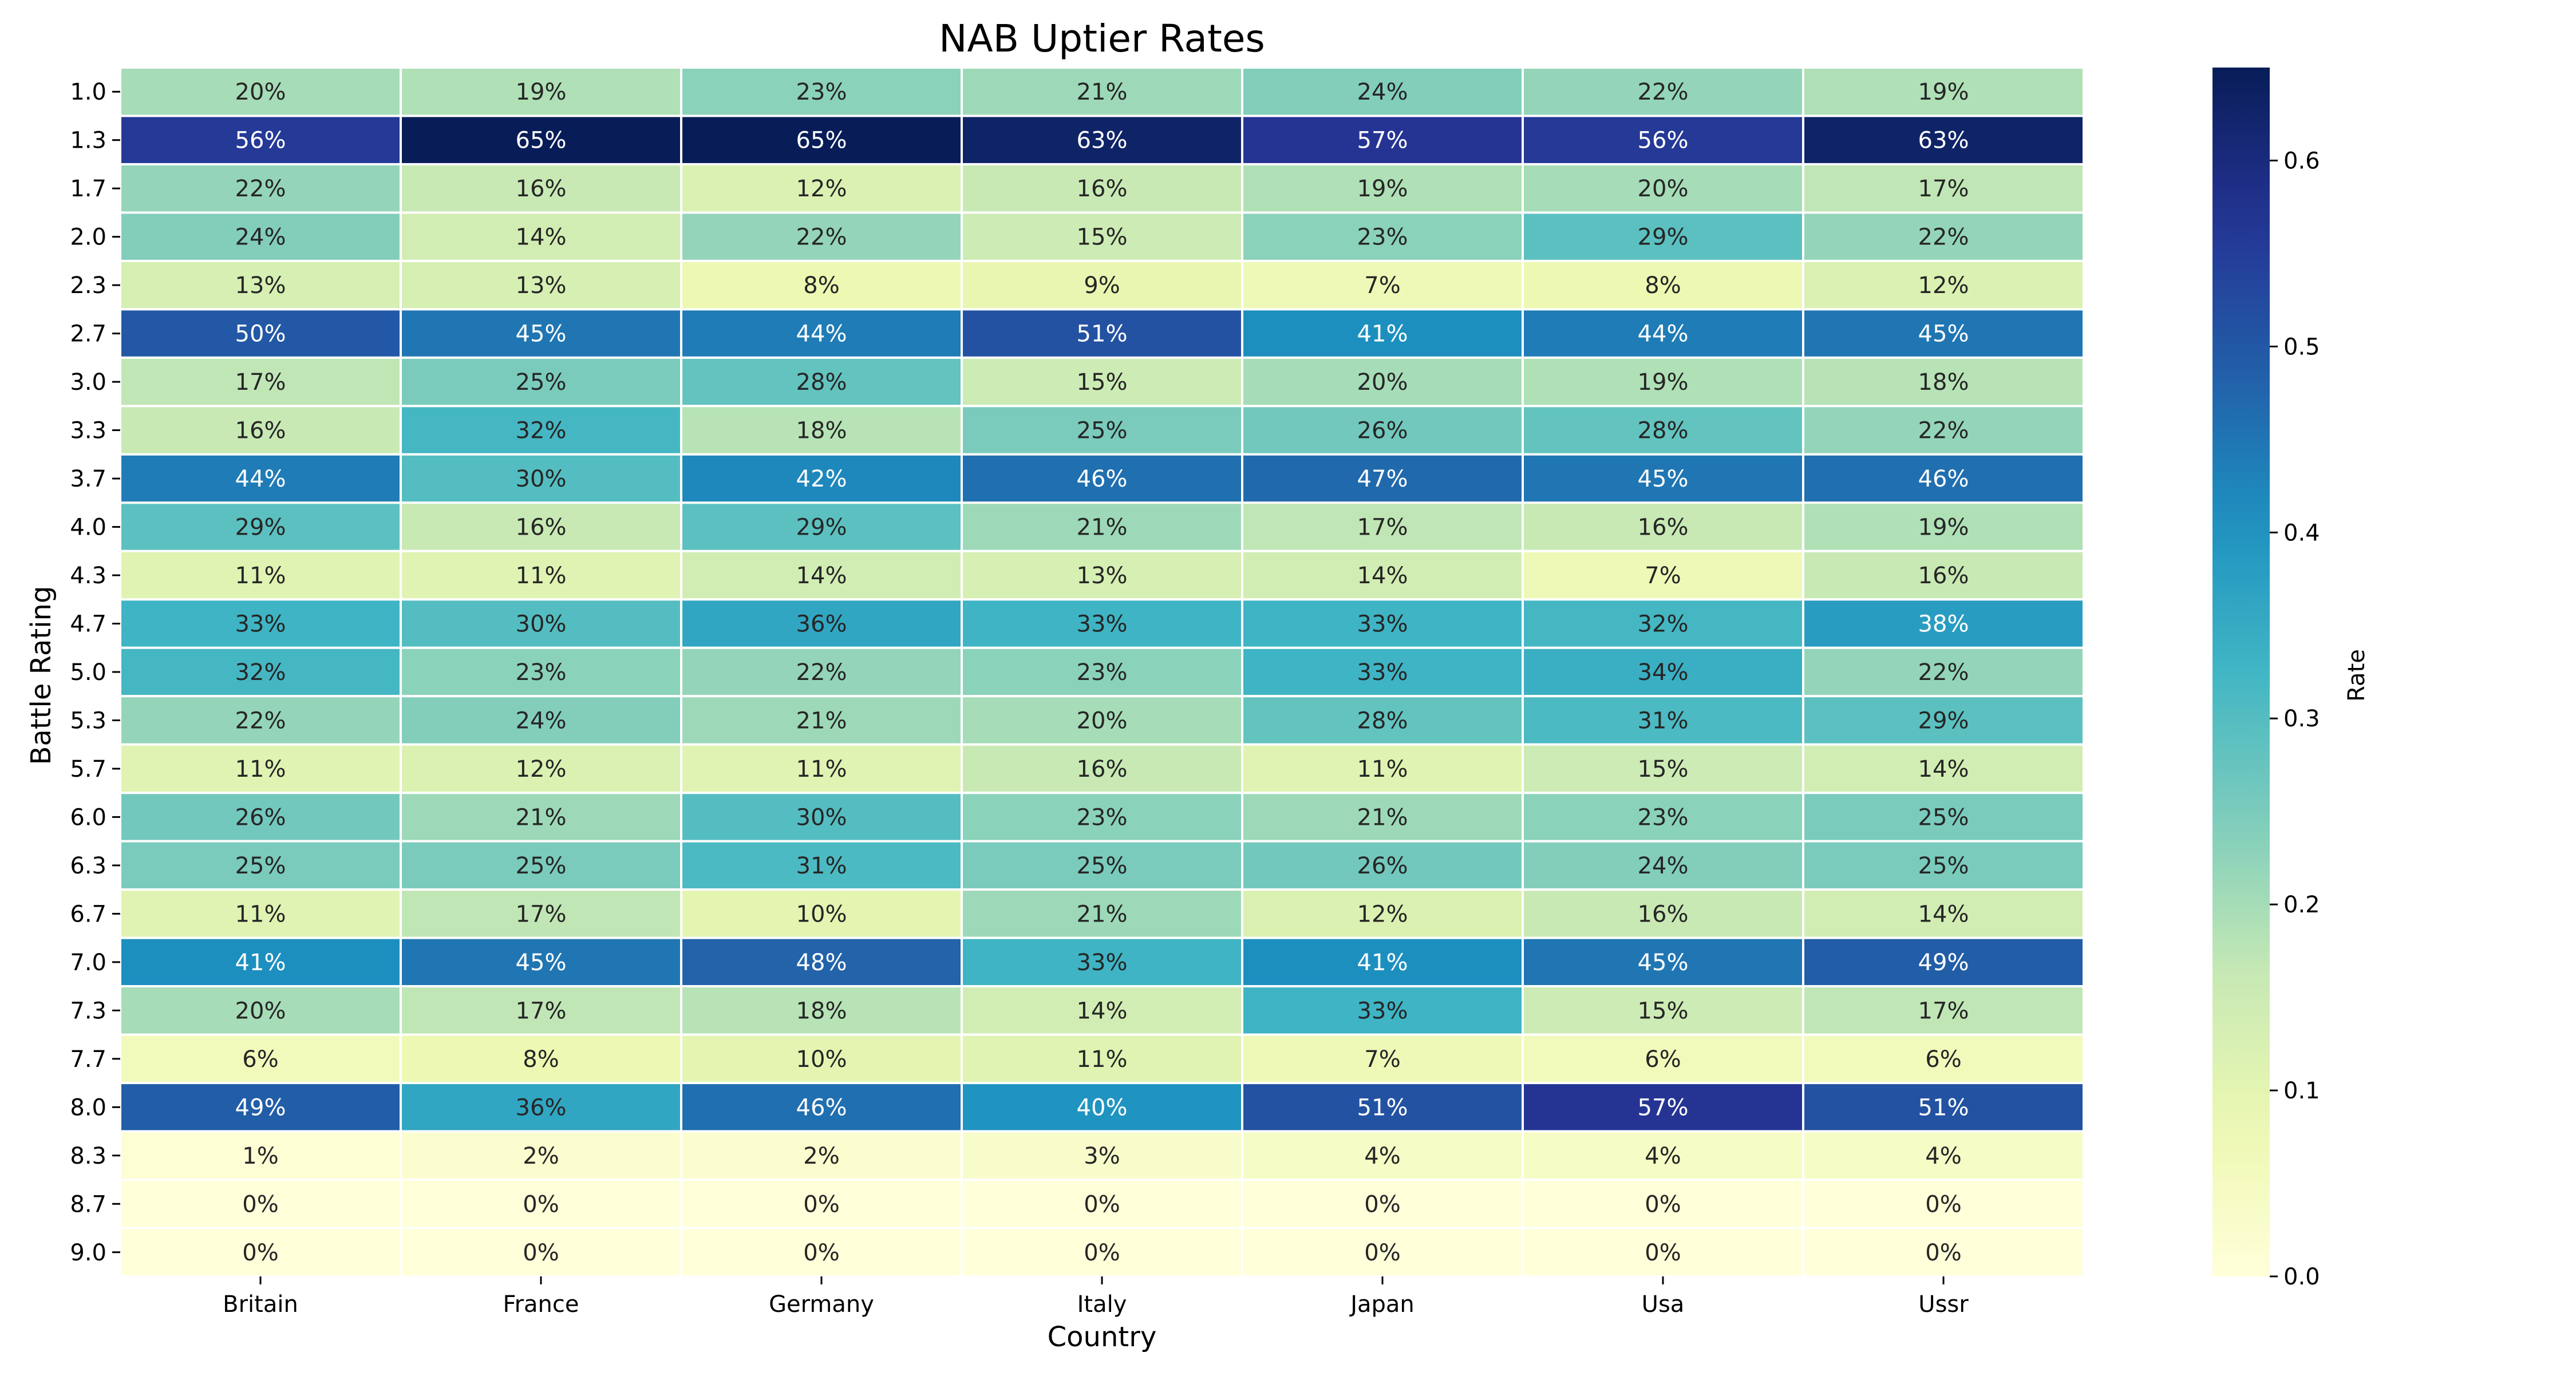 Image resolution: width=2576 pixels, height=1376 pixels. What do you see at coordinates (2295, 719) in the screenshot?
I see `colorbar-ticks: 0.0 0.1 0.2 0.3 0.4 0.5 0.6` at bounding box center [2295, 719].